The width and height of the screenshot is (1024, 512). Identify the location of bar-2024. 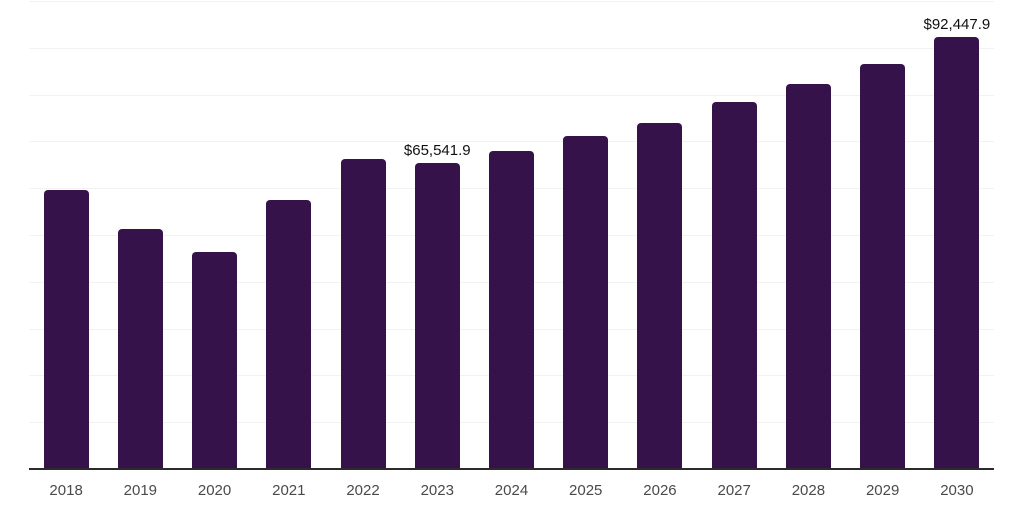
(511, 310).